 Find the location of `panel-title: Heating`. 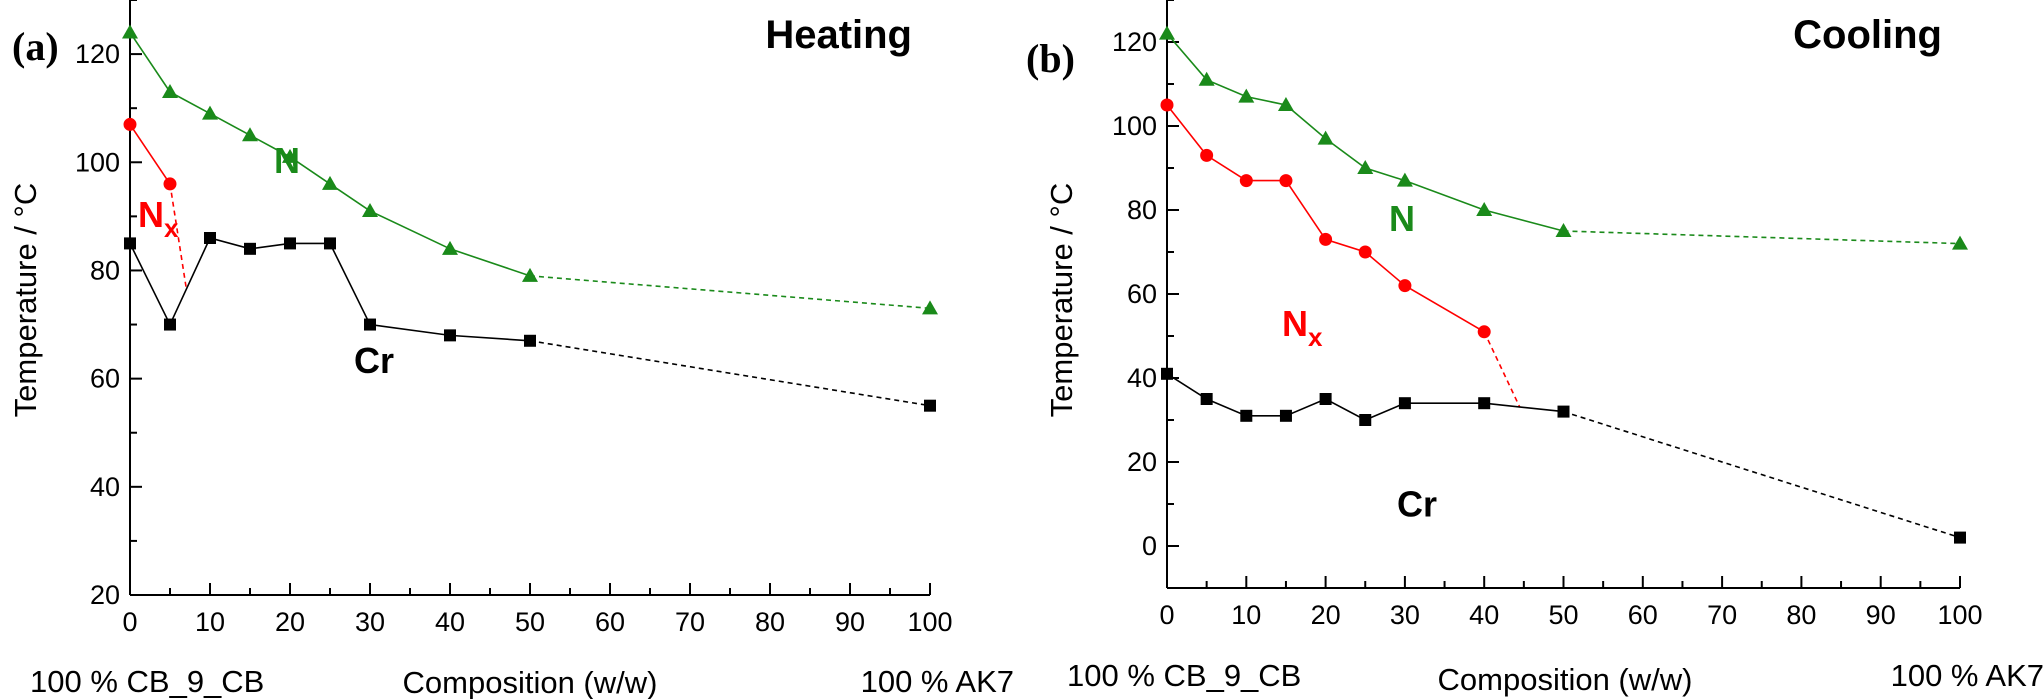

panel-title: Heating is located at coordinates (838, 35).